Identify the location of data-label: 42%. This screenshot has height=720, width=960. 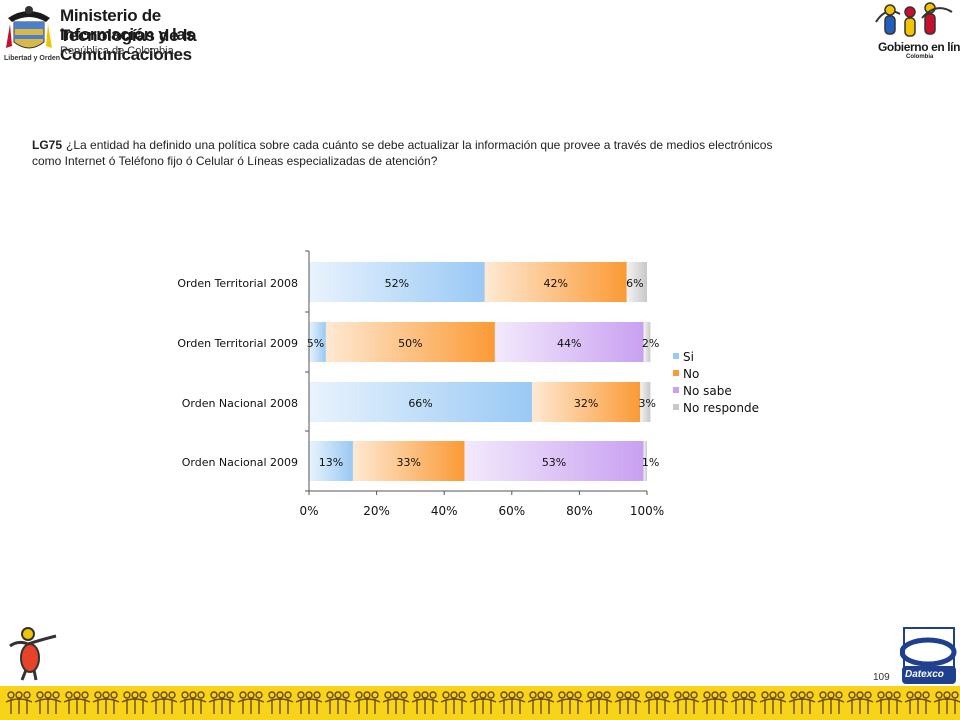
(556, 283).